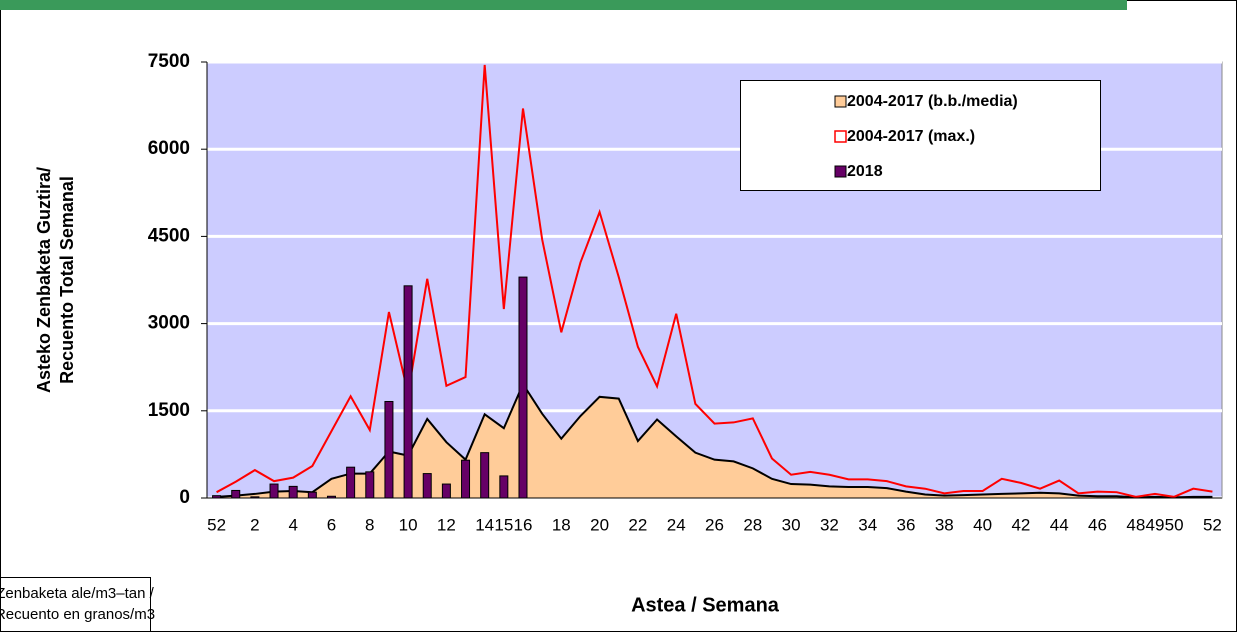 This screenshot has width=1237, height=637. What do you see at coordinates (714, 524) in the screenshot?
I see `x-tick-label: 26` at bounding box center [714, 524].